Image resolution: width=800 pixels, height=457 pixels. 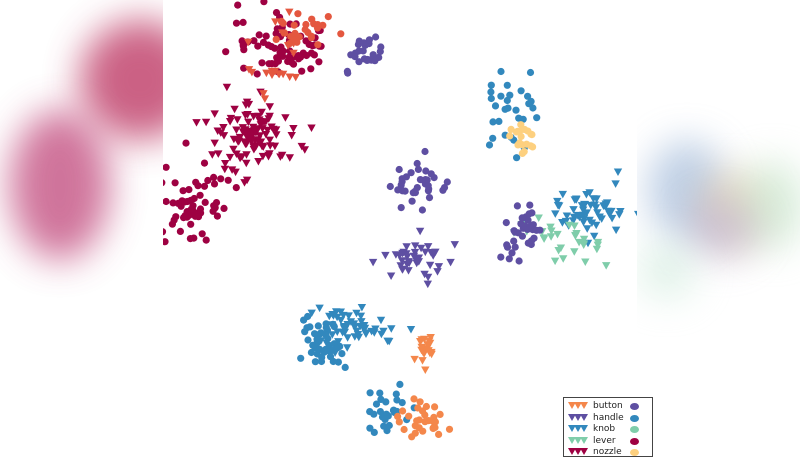 I want to click on legend-label: handle, so click(x=608, y=417).